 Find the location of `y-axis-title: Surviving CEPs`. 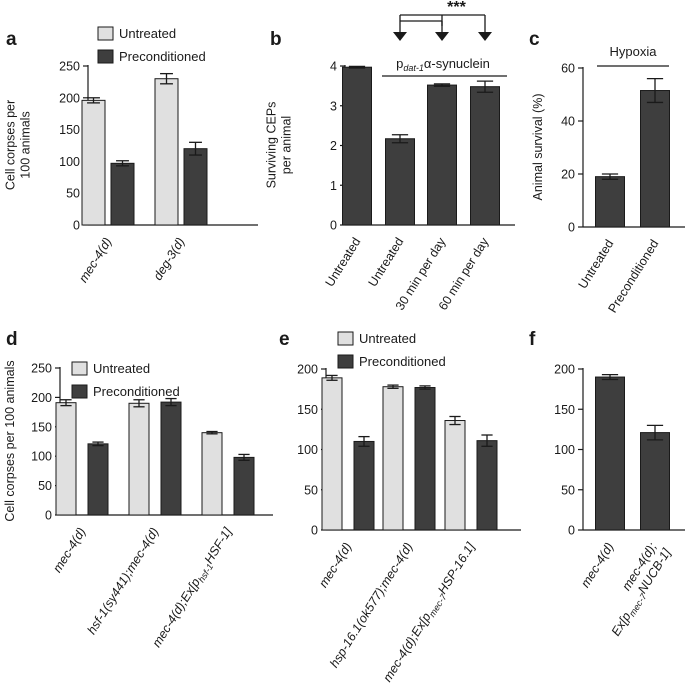

y-axis-title: Surviving CEPs is located at coordinates (272, 145).